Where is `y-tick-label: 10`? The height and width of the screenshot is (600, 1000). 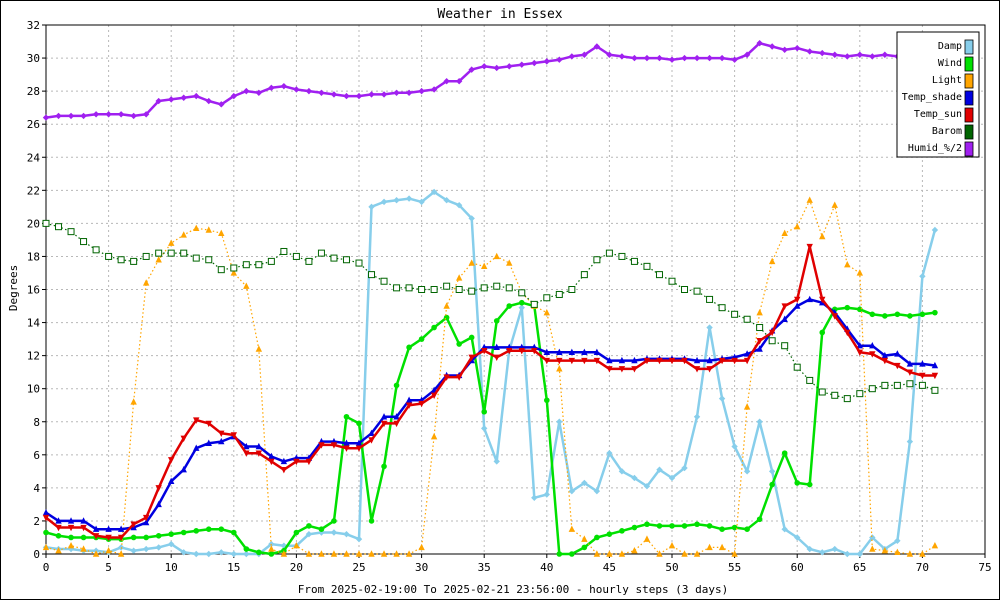
y-tick-label: 10 is located at coordinates (33, 389).